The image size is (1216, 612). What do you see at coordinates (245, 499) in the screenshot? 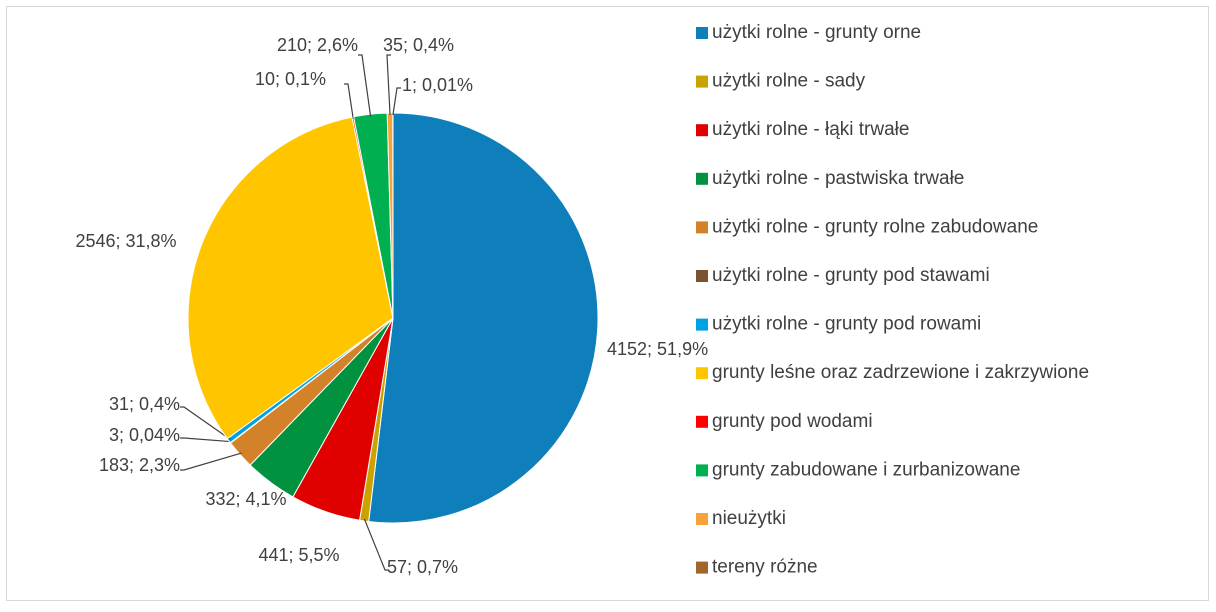
I see `data-label: 332; 4,1%` at bounding box center [245, 499].